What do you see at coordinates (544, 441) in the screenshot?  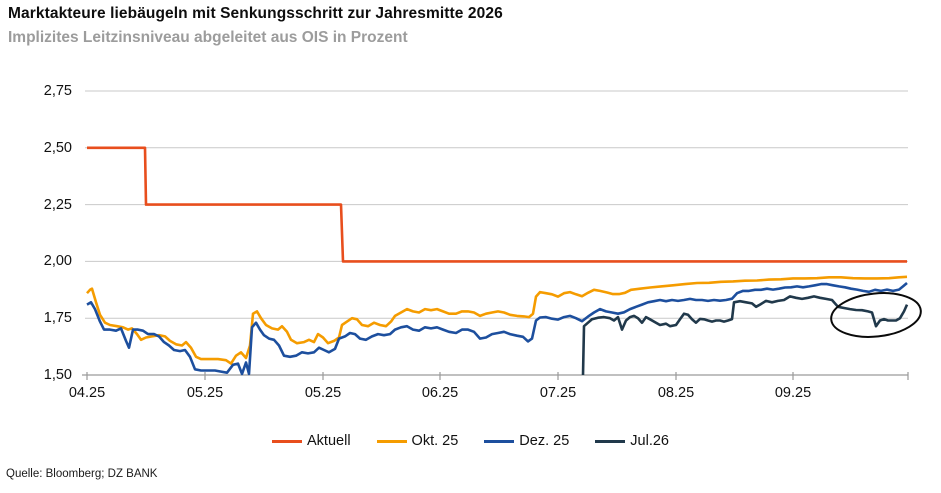 I see `legend-label: Dez. 25` at bounding box center [544, 441].